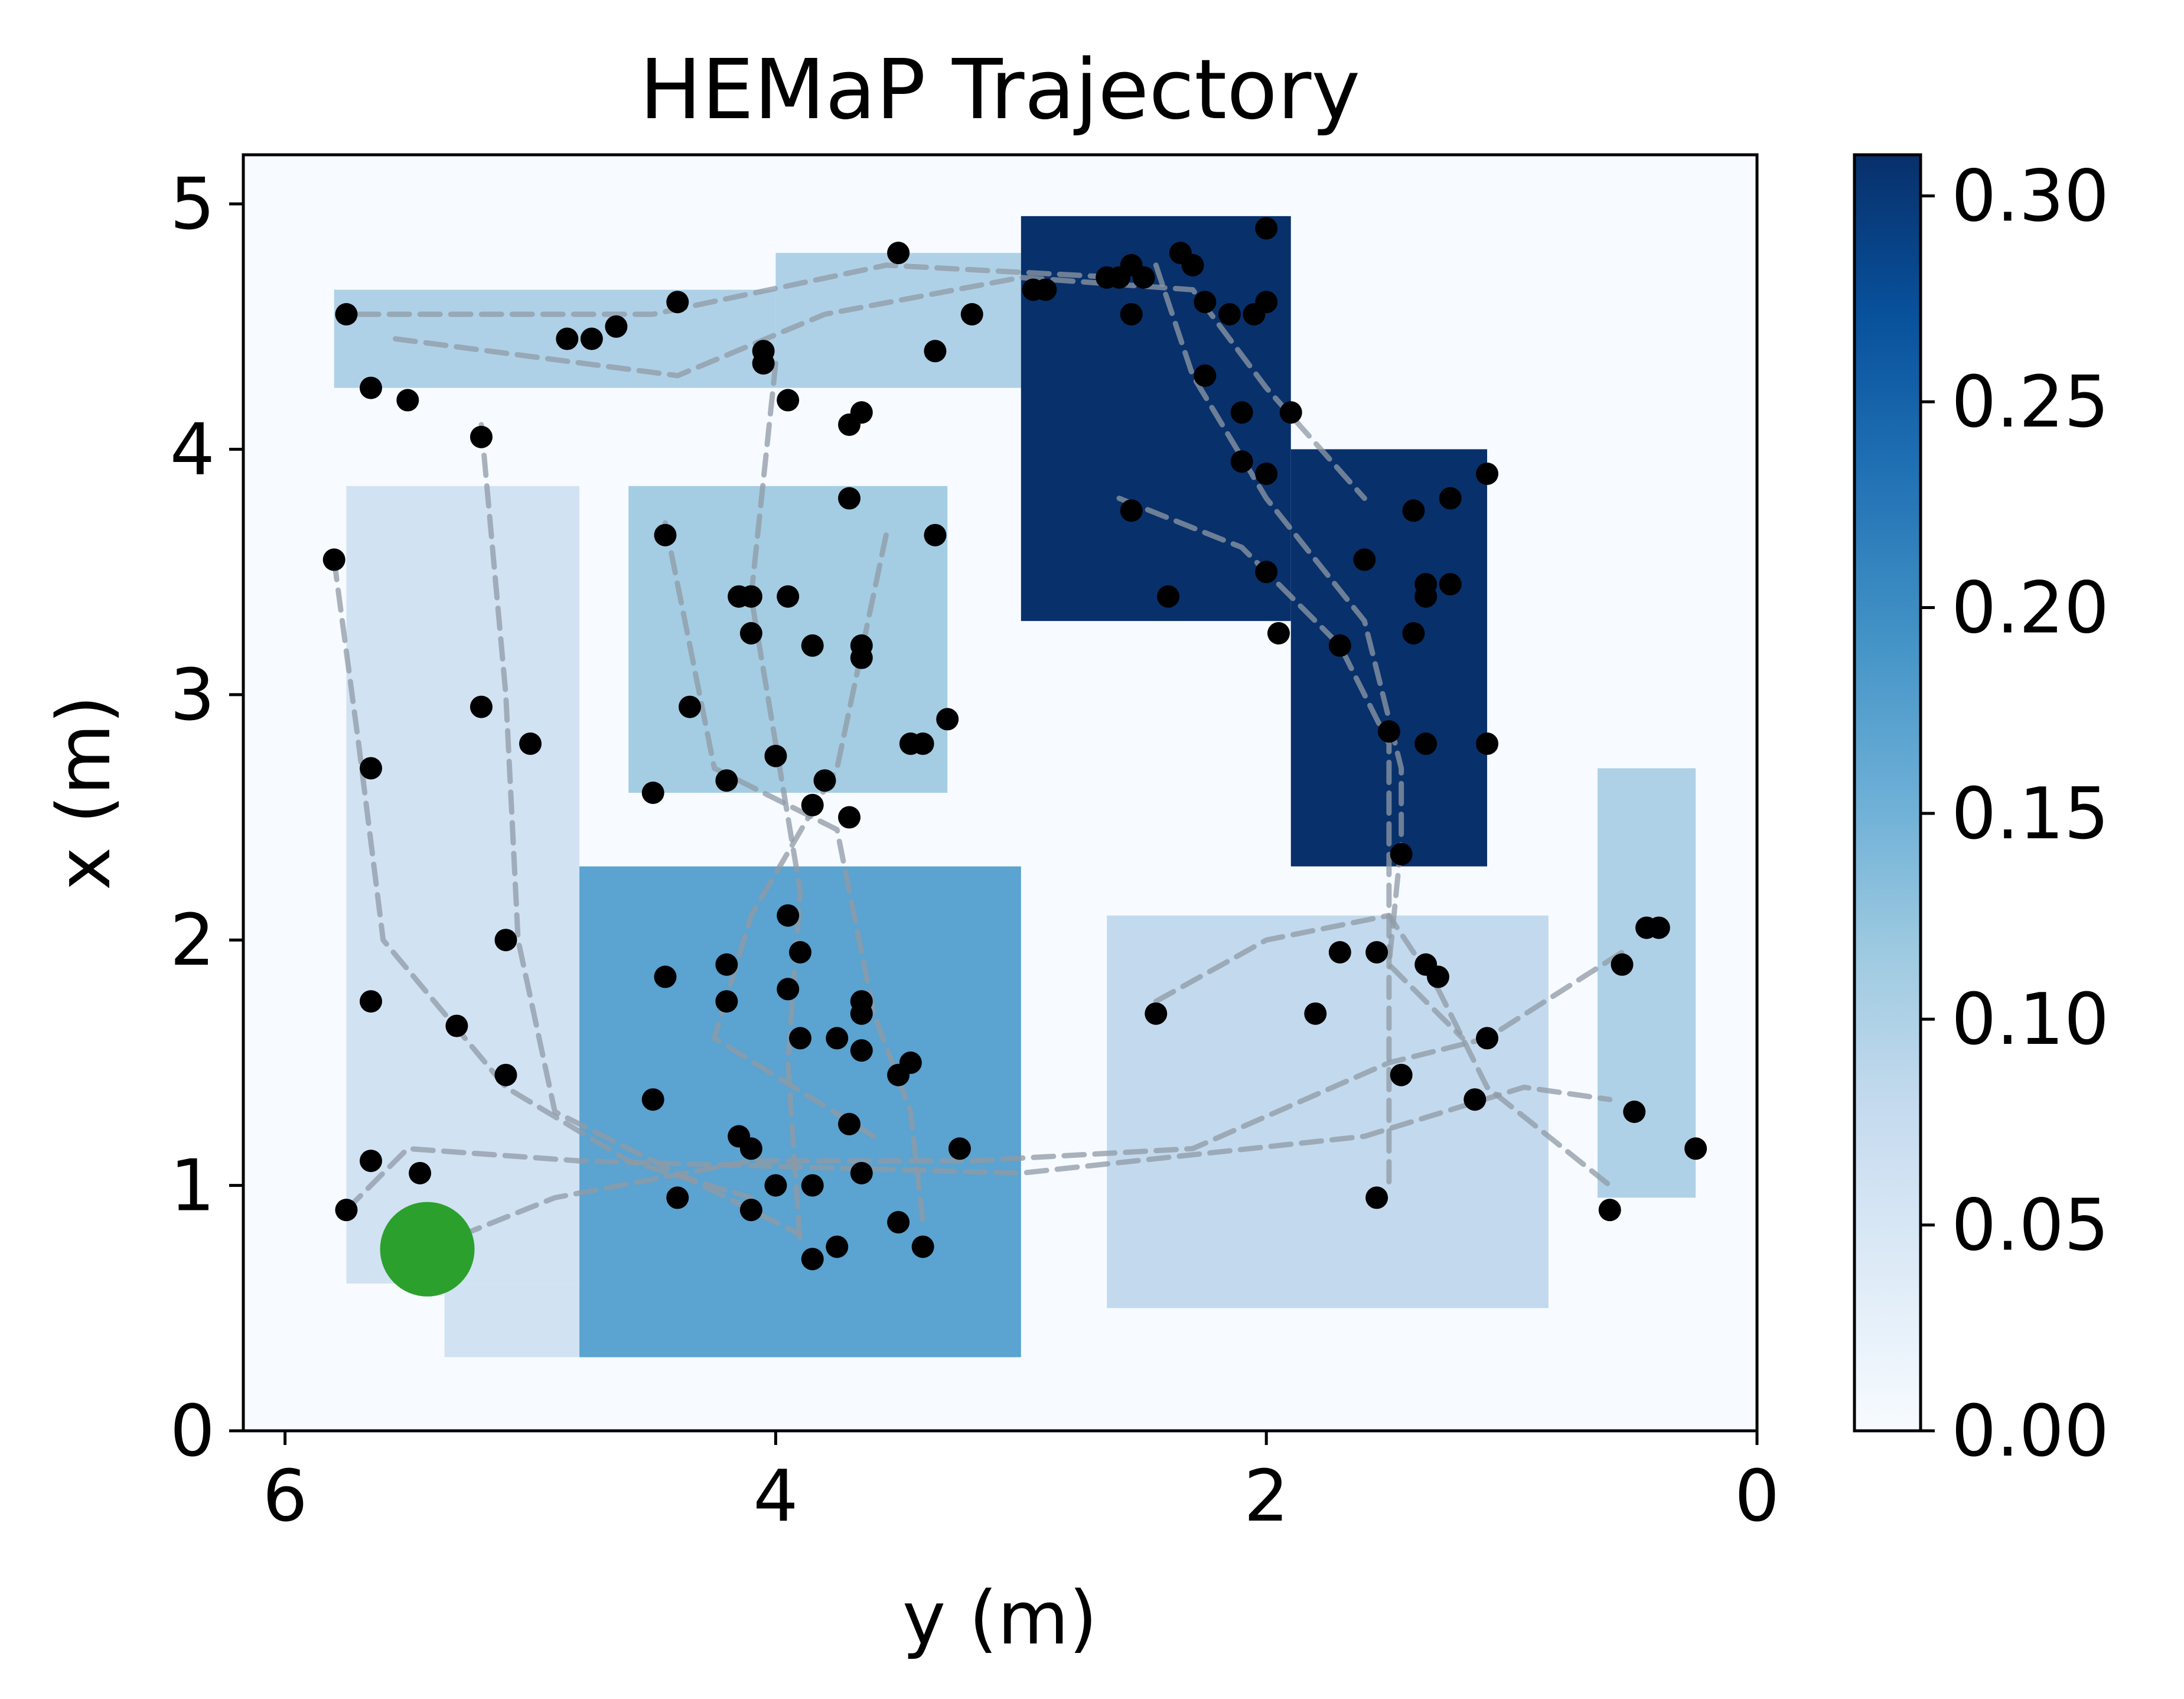  What do you see at coordinates (192, 1187) in the screenshot?
I see `y-tick-label: 1` at bounding box center [192, 1187].